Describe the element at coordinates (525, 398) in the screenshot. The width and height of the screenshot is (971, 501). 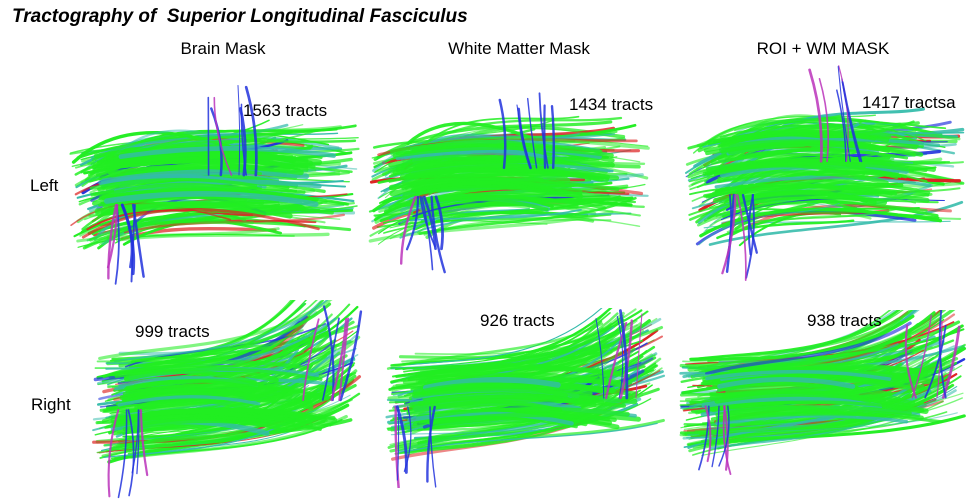
I see `tractography-right-white-matter-mask` at that location.